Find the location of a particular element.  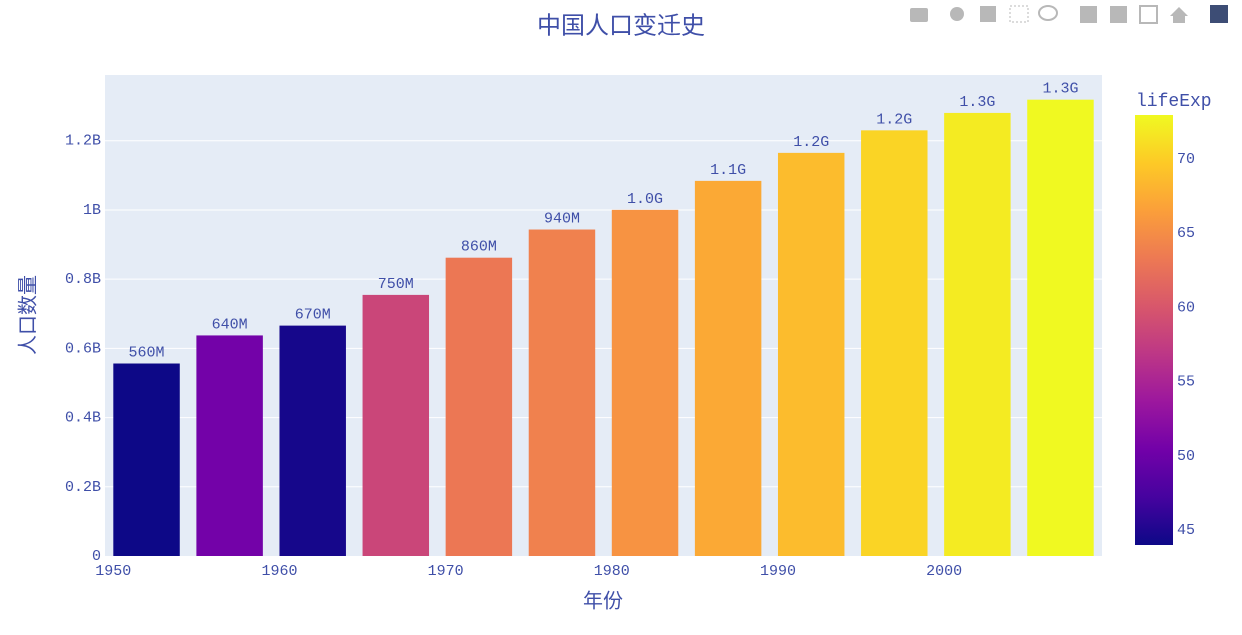

y-tick-label: 0.8B is located at coordinates (83, 279).